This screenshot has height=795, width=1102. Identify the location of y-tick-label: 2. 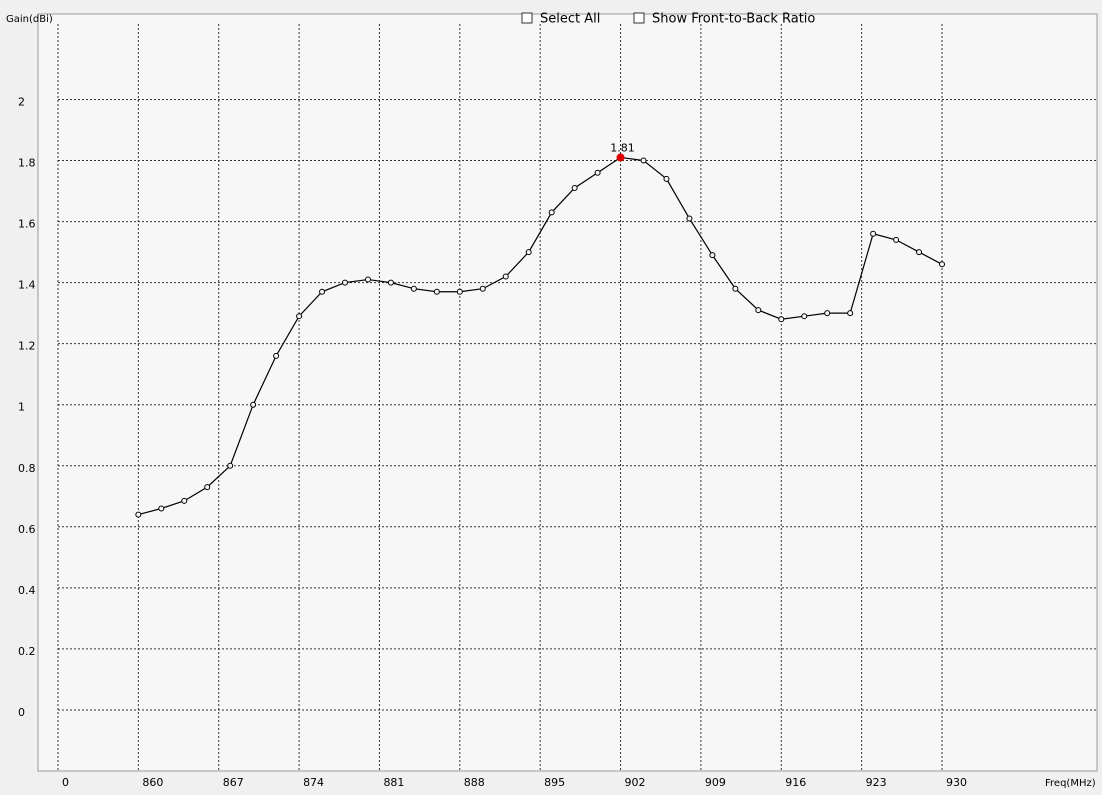
(21, 101).